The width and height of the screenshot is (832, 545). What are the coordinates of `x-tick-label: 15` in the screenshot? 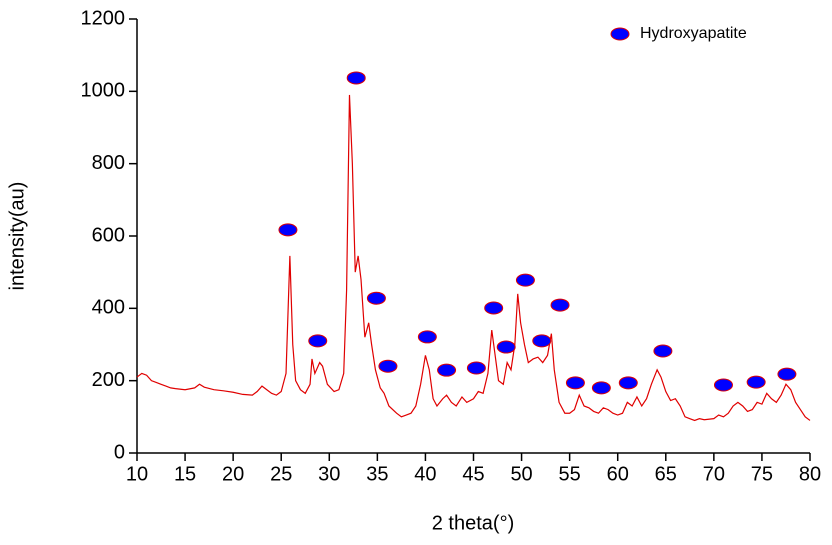 It's located at (185, 474).